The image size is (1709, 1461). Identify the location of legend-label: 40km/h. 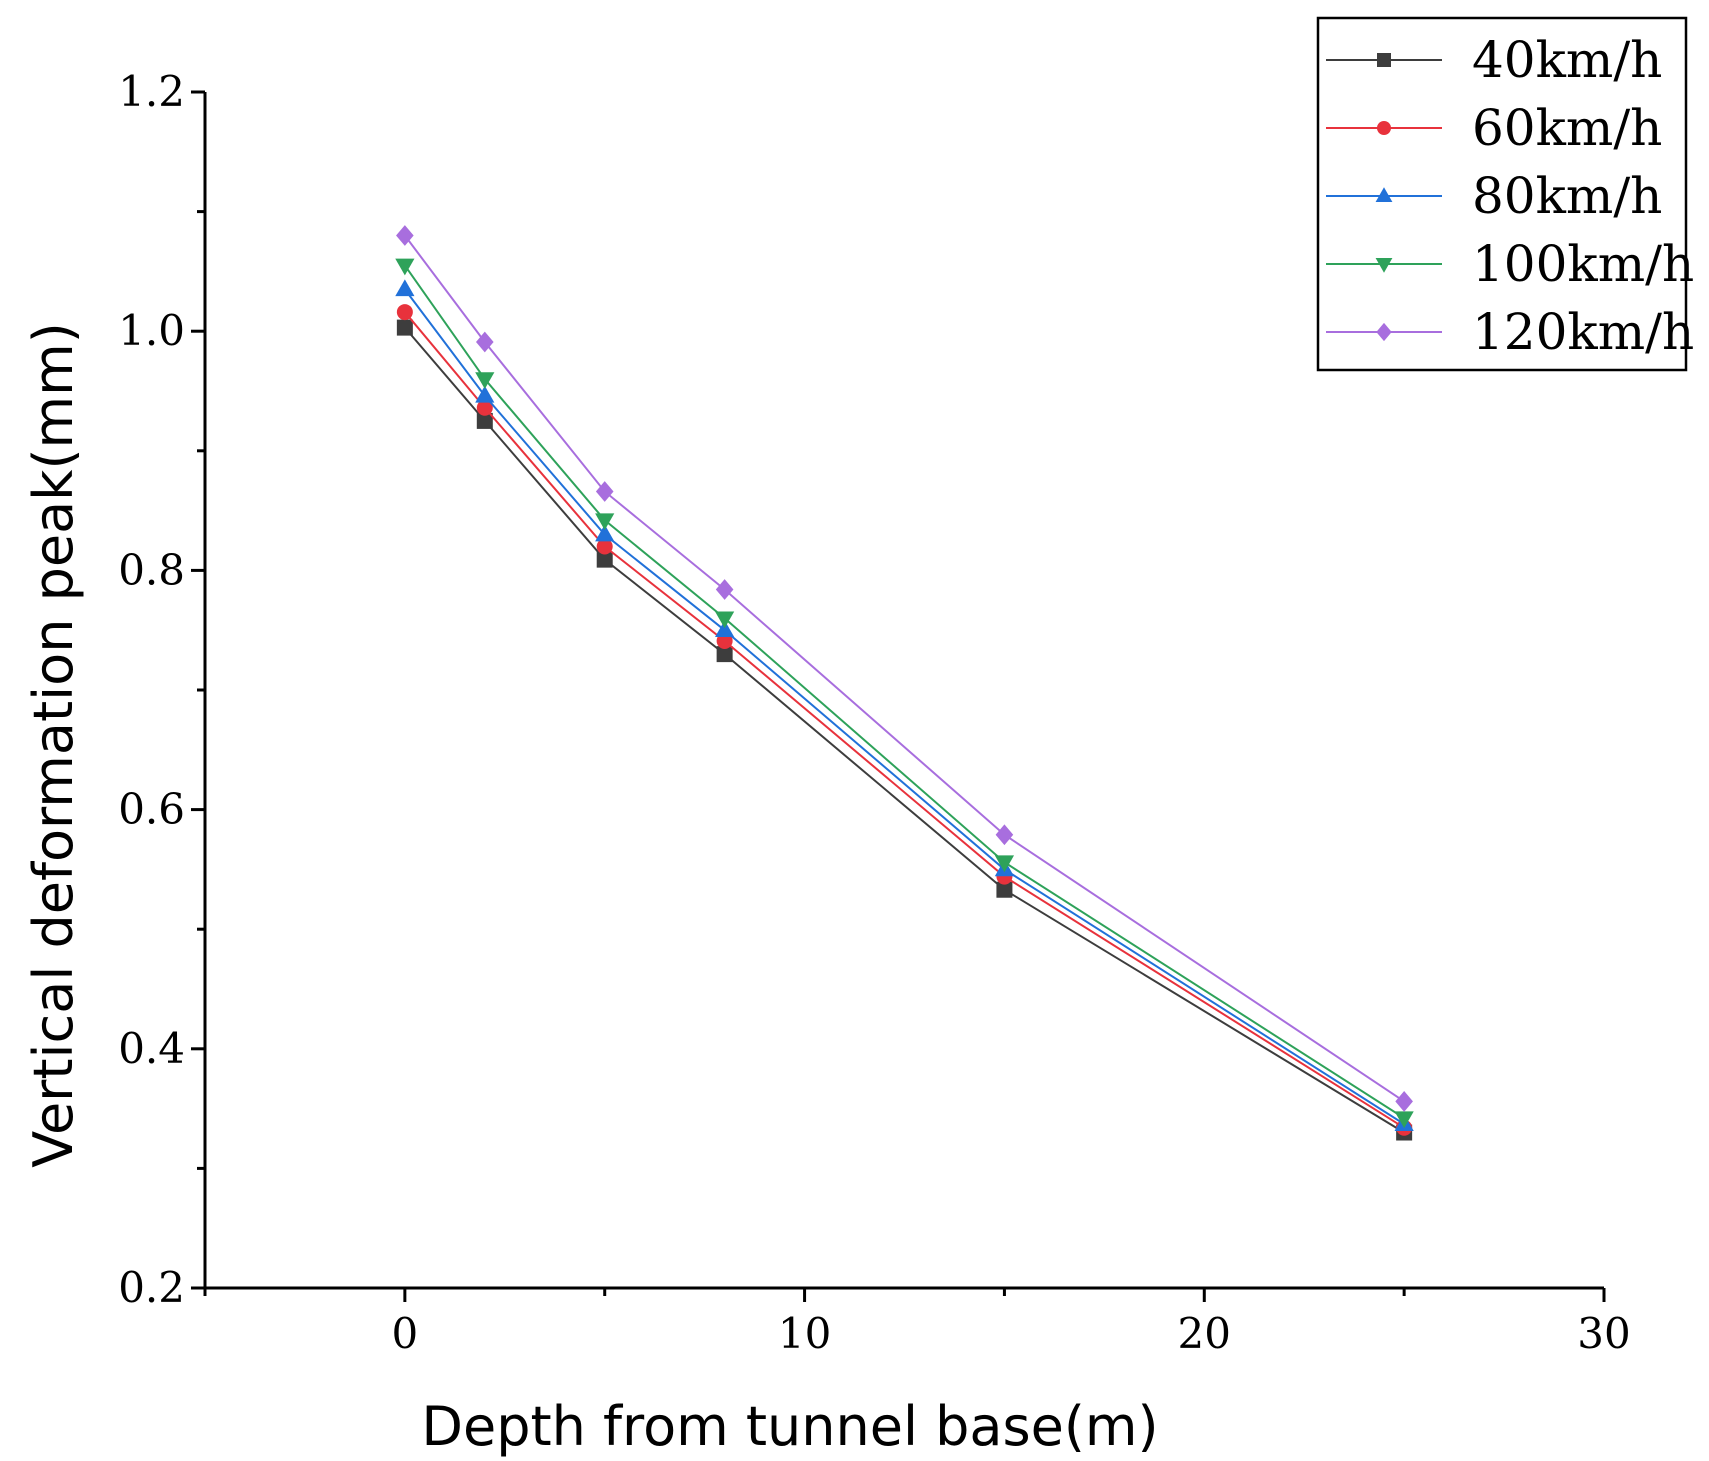
(1567, 60).